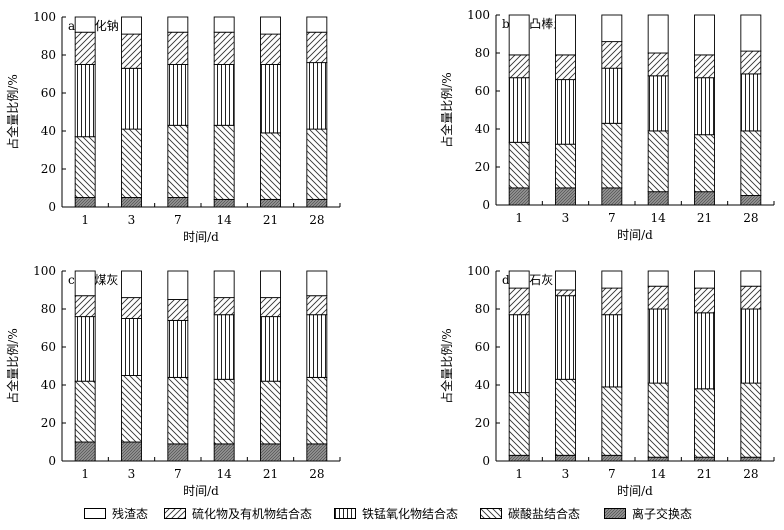 The height and width of the screenshot is (530, 784). What do you see at coordinates (95, 513) in the screenshot?
I see `legend-swatch-residual` at bounding box center [95, 513].